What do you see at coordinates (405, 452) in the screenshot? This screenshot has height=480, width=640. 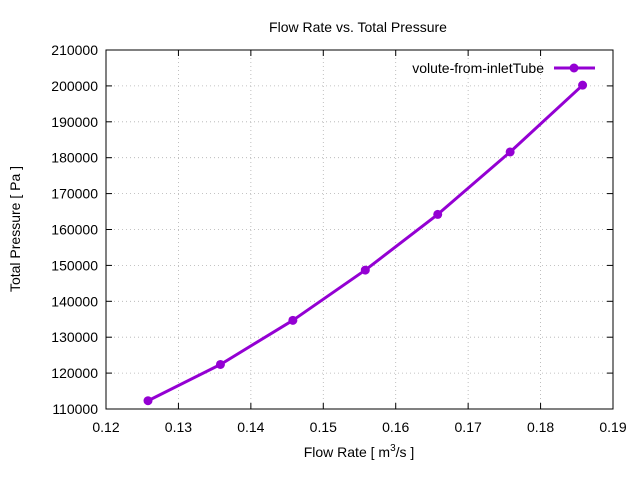 I see `x-axis-label-suffix: /s ]` at bounding box center [405, 452].